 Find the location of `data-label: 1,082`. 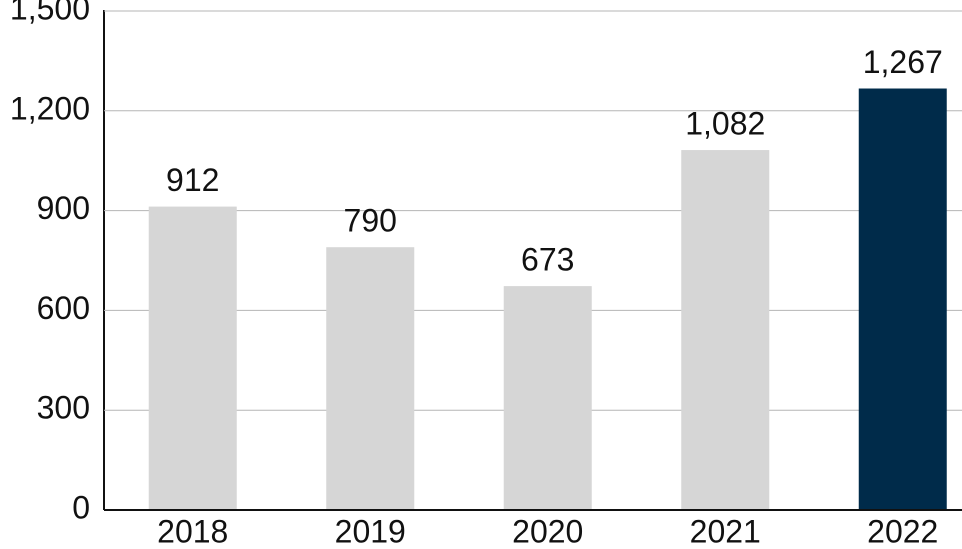

data-label: 1,082 is located at coordinates (725, 124).